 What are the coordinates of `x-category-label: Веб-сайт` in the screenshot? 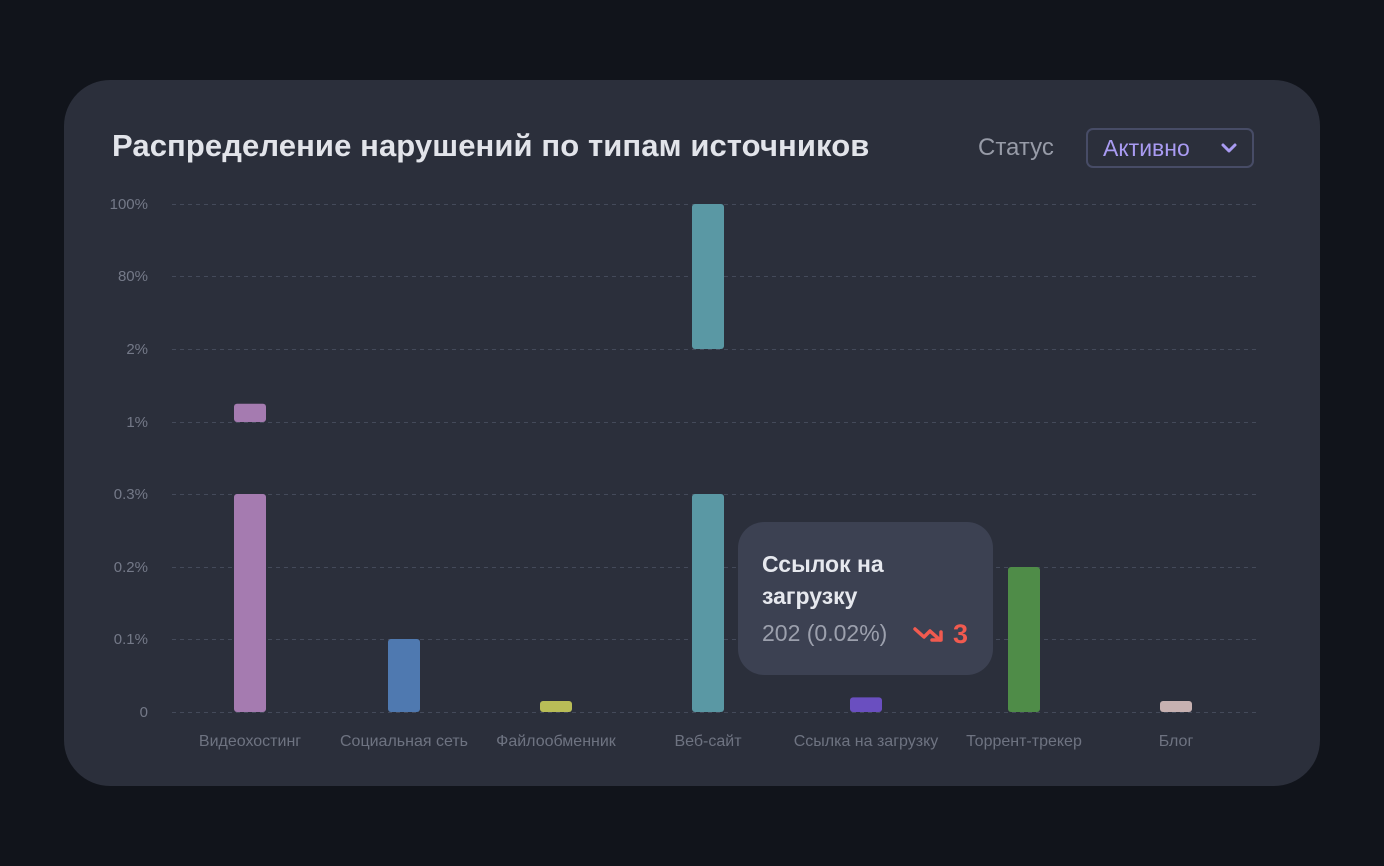 It's located at (708, 741).